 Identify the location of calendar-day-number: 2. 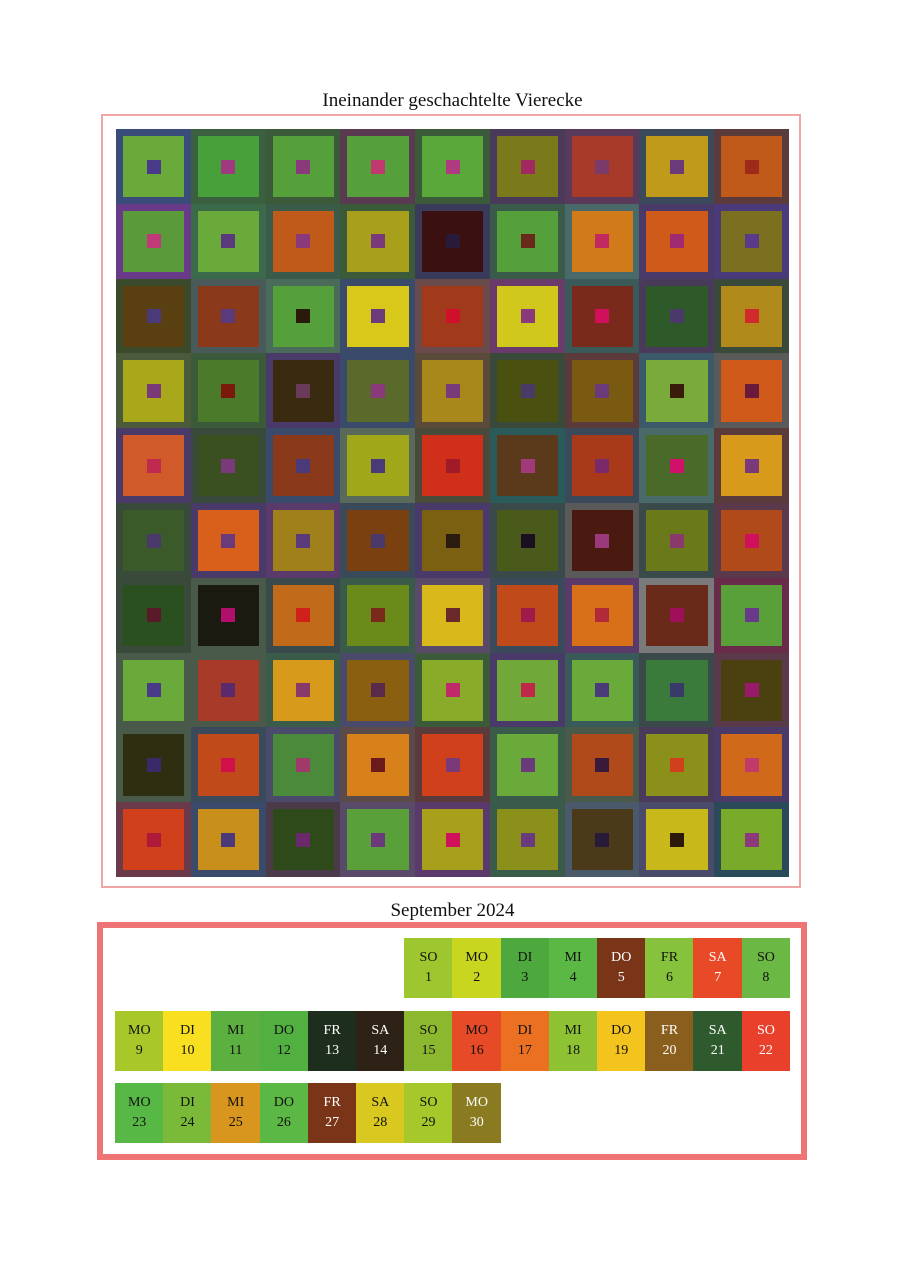
(477, 977).